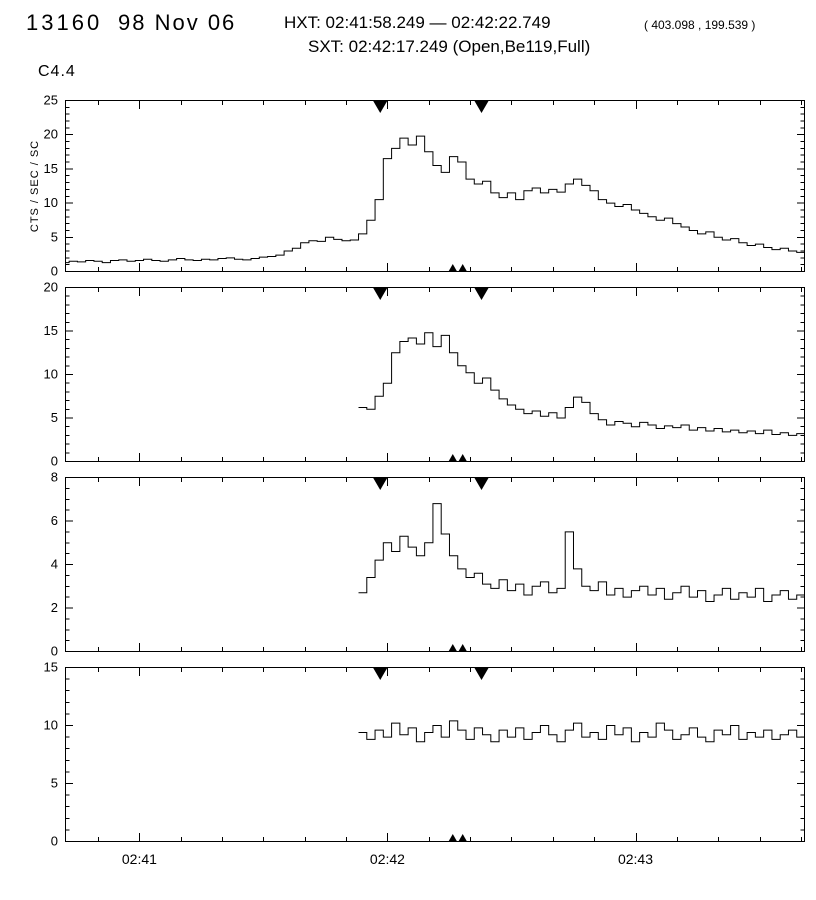  What do you see at coordinates (417, 22) in the screenshot?
I see `hxt-time-range: HXT: 02:41:58.249 — 02:42:22.749` at bounding box center [417, 22].